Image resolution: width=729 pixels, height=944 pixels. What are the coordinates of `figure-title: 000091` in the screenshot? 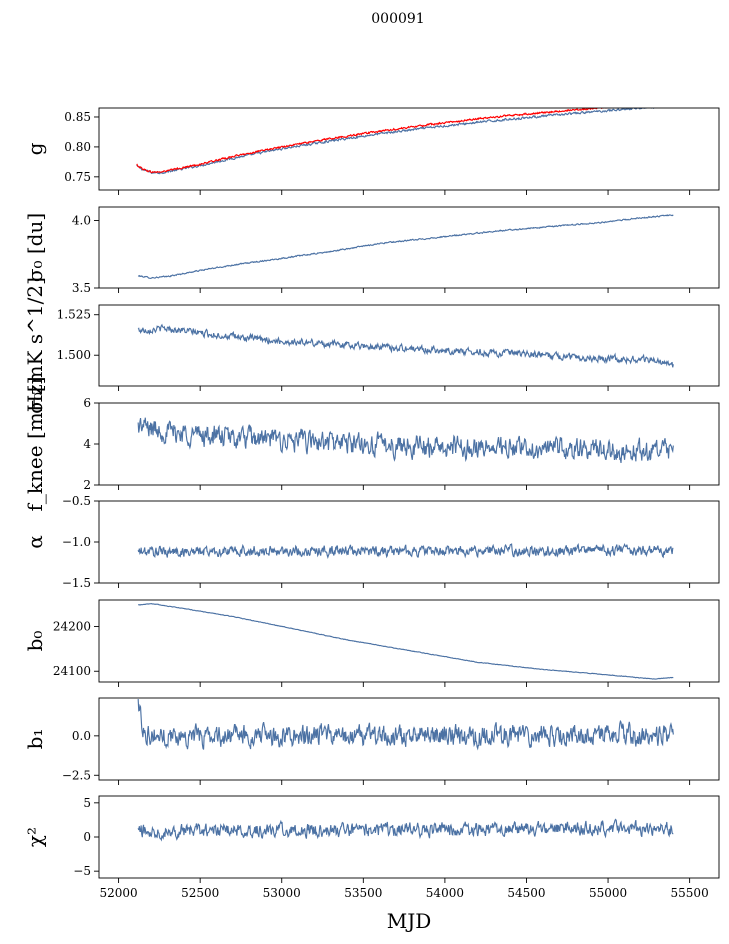 It's located at (397, 19).